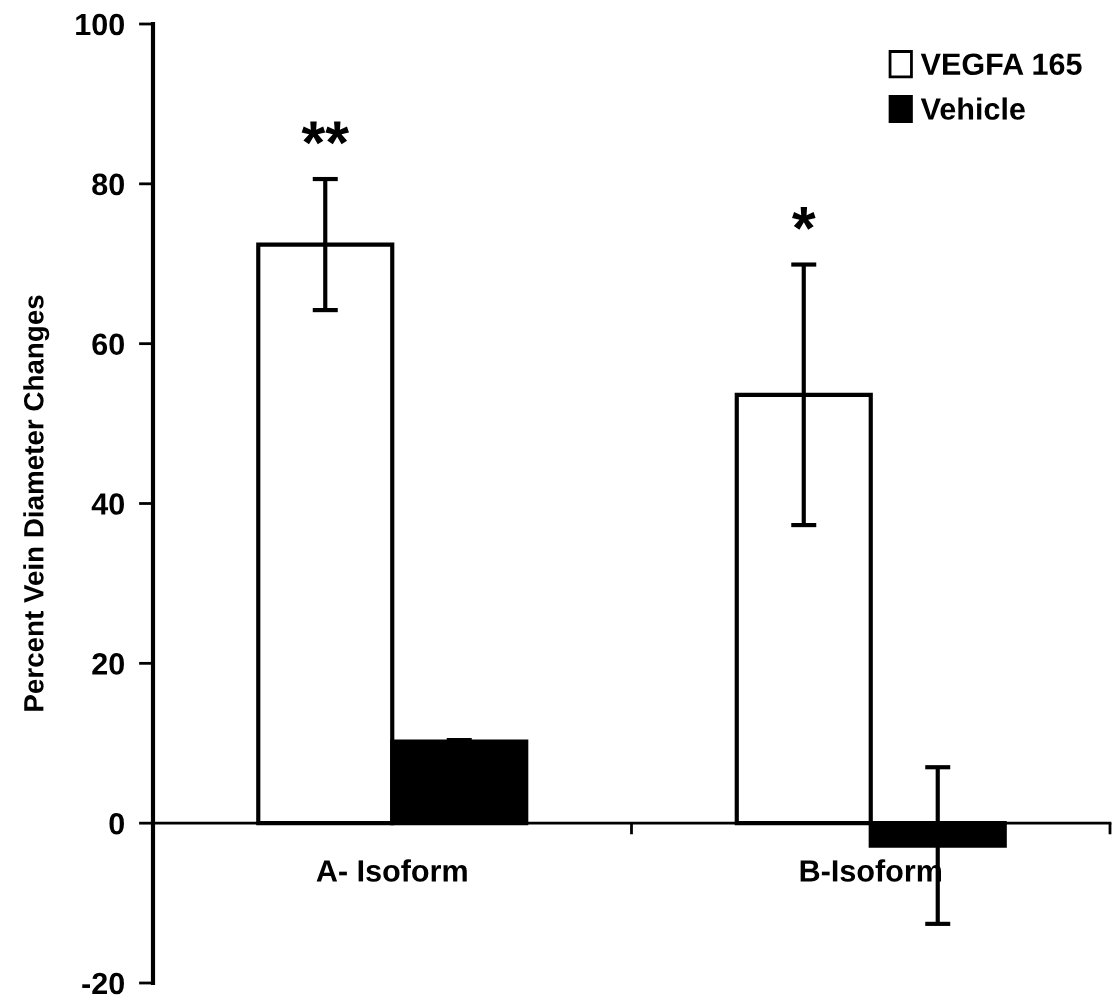 The height and width of the screenshot is (1006, 1112). What do you see at coordinates (804, 218) in the screenshot?
I see `annotation: *` at bounding box center [804, 218].